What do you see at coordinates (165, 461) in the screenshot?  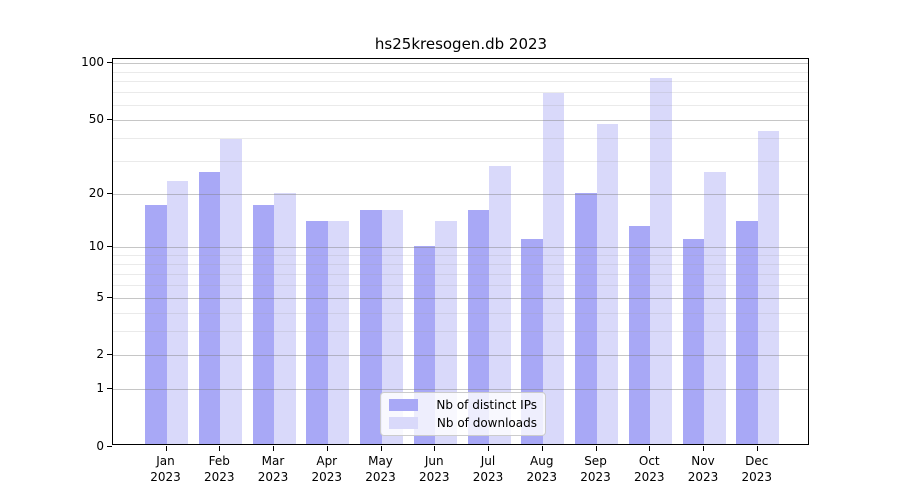 I see `x-tick-month: Jan` at bounding box center [165, 461].